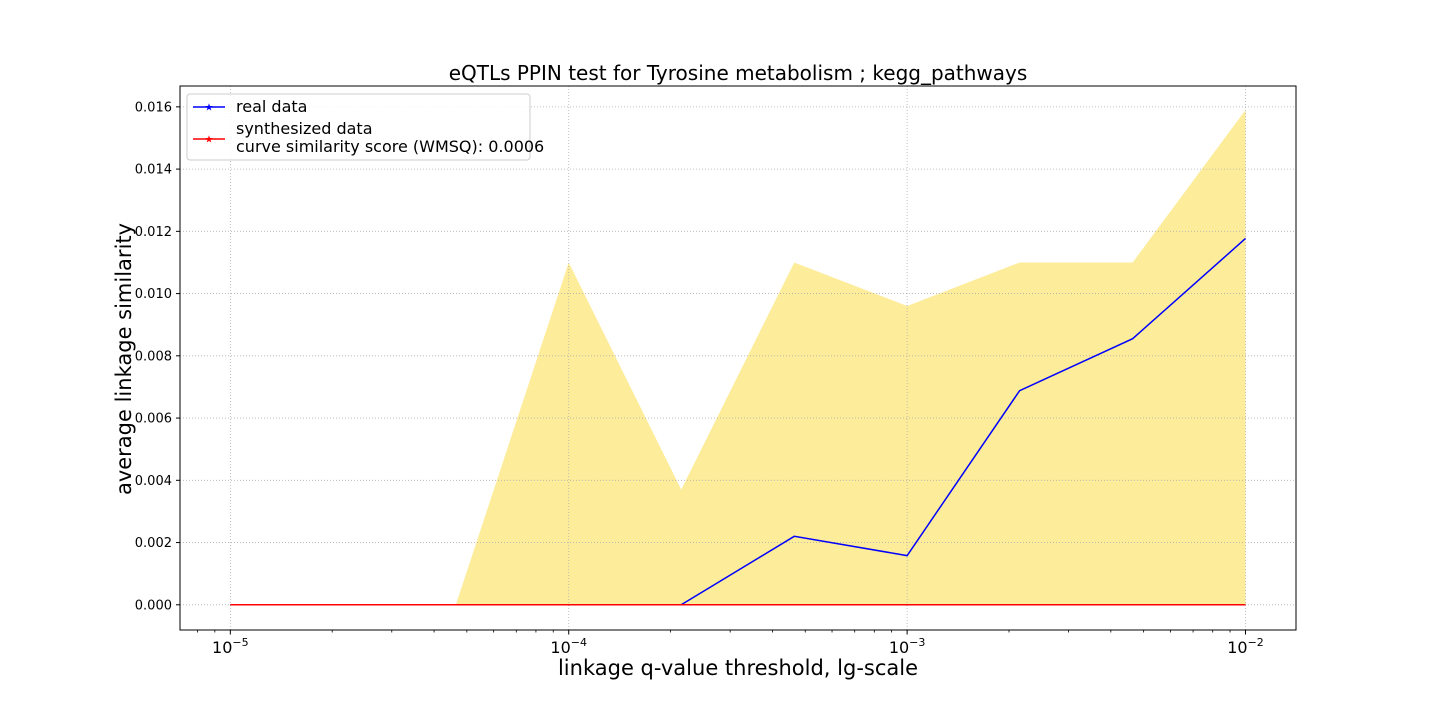 This screenshot has width=1440, height=720. Describe the element at coordinates (153, 170) in the screenshot. I see `y-tick-label: 0.014` at that location.